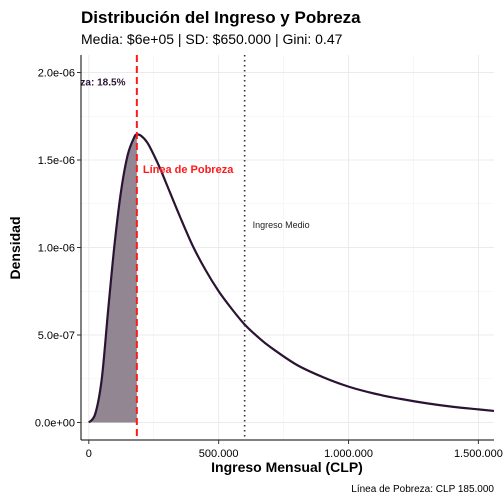  I want to click on x-tick-label: 1.000.000, so click(348, 454).